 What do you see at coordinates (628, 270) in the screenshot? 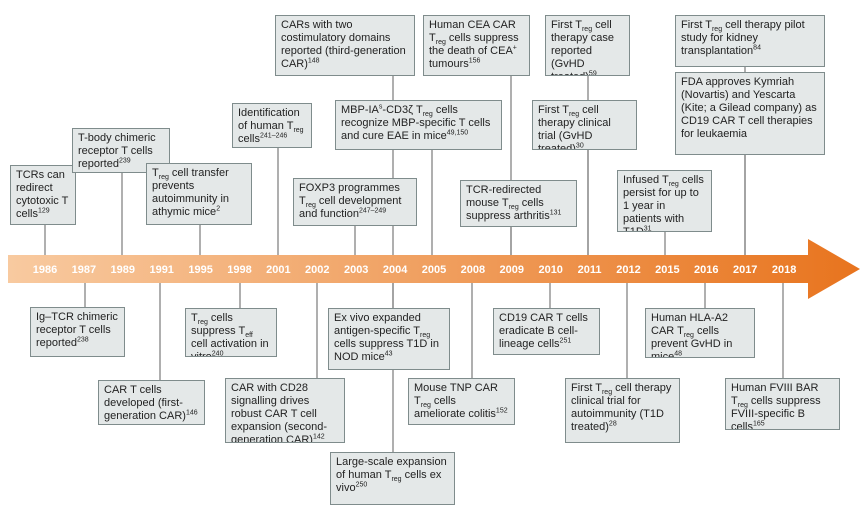
I see `year-label: 2012` at bounding box center [628, 270].